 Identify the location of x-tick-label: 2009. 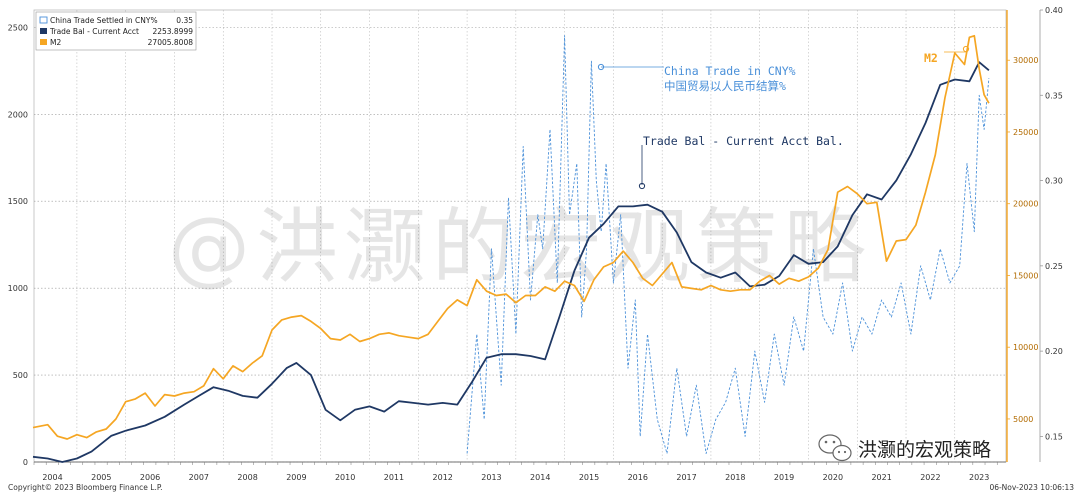
(296, 477).